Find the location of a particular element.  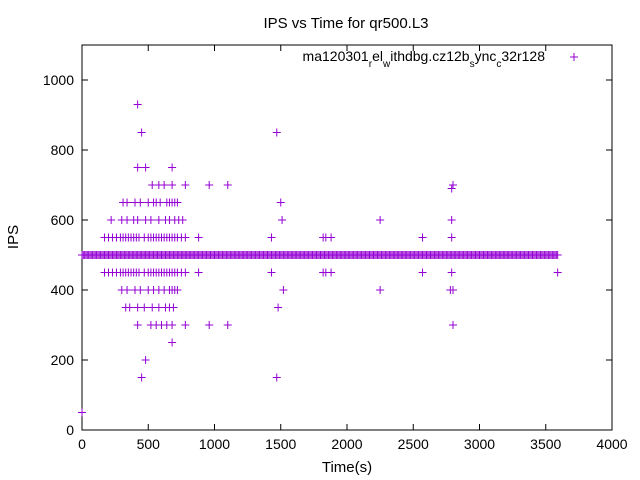

legend-marker-plus is located at coordinates (574, 57).